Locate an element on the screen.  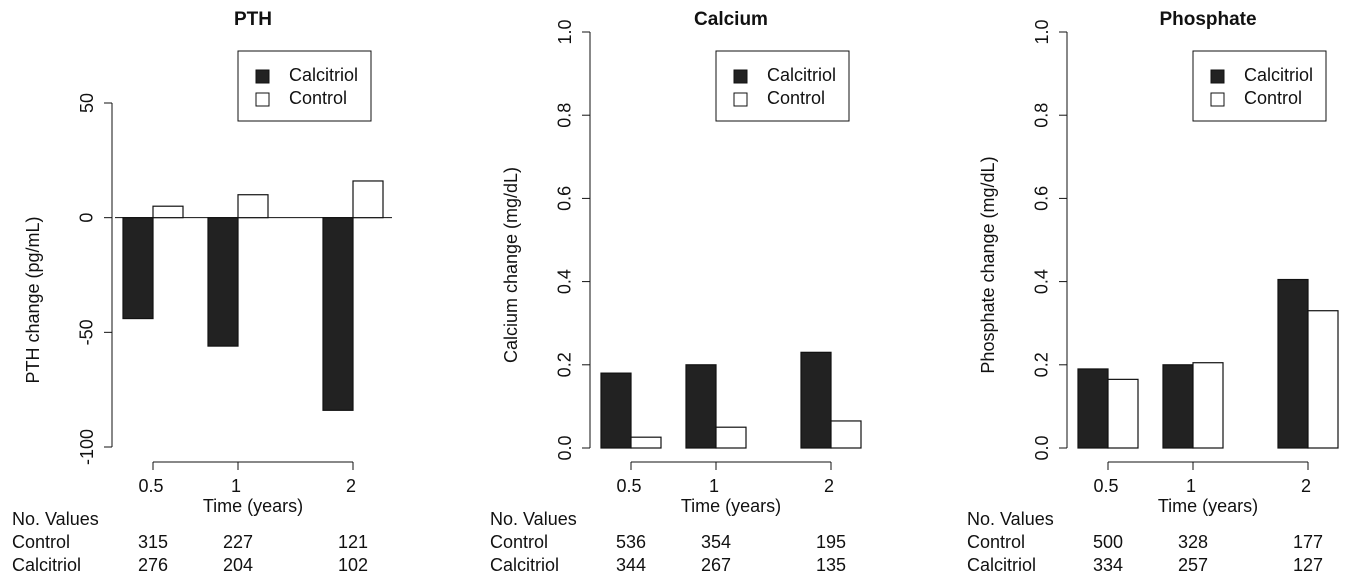
y-tick-label: 0 is located at coordinates (87, 218).